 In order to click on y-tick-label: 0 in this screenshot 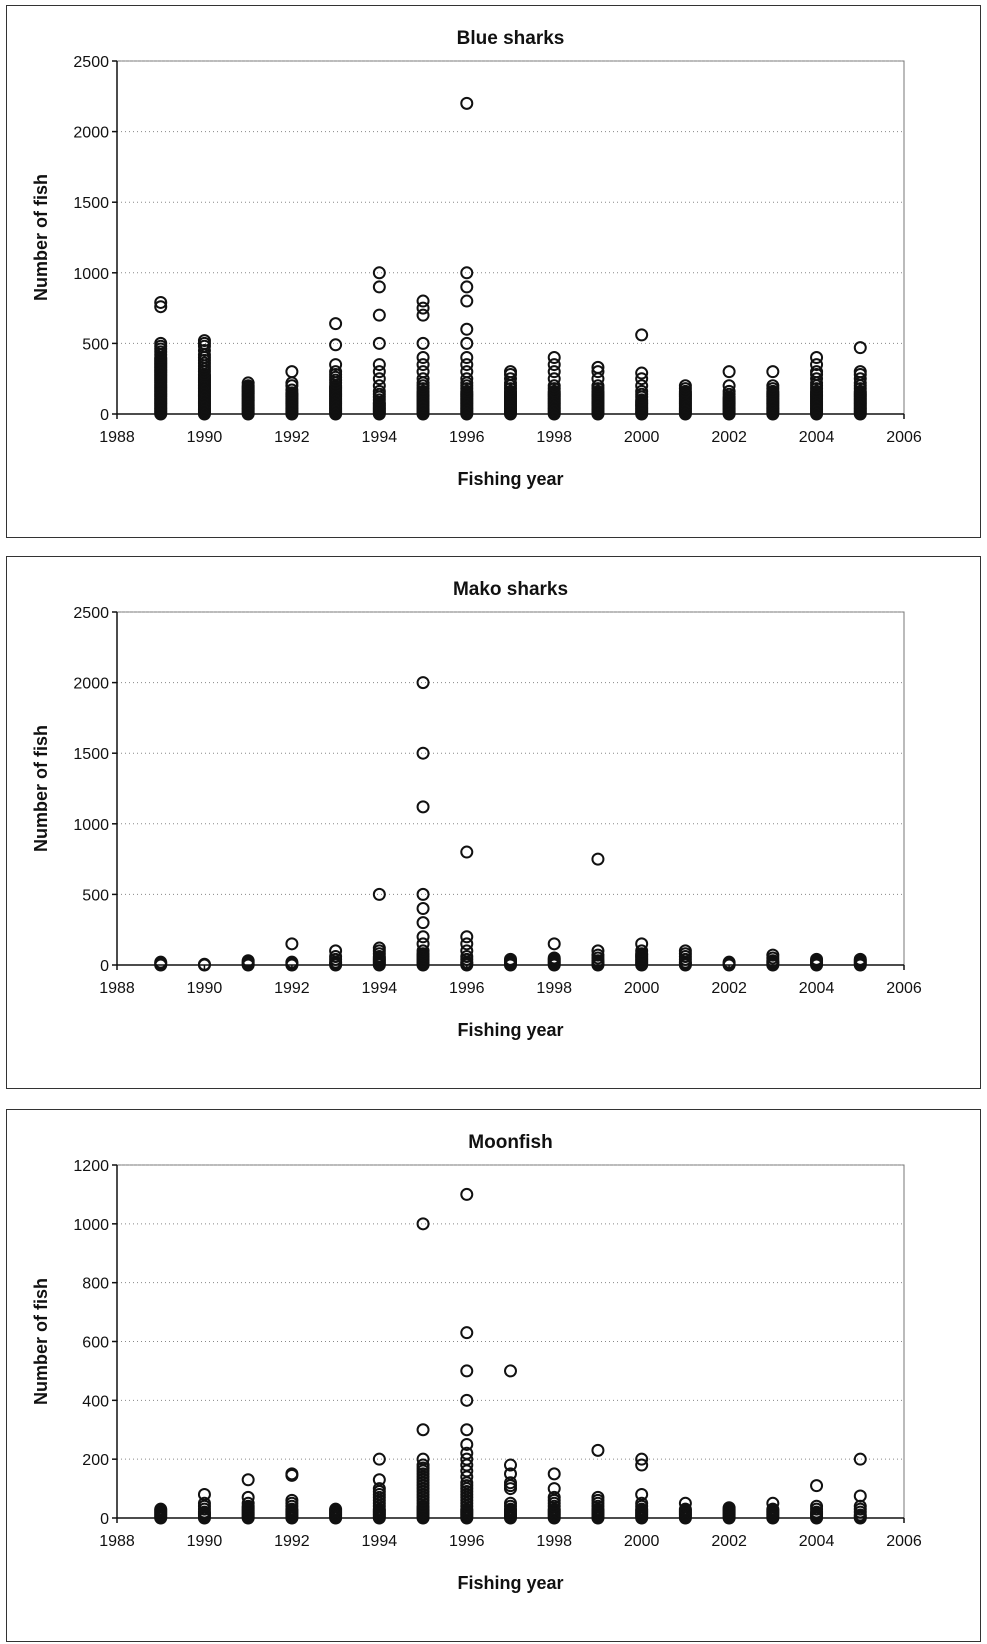, I will do `click(104, 1519)`.